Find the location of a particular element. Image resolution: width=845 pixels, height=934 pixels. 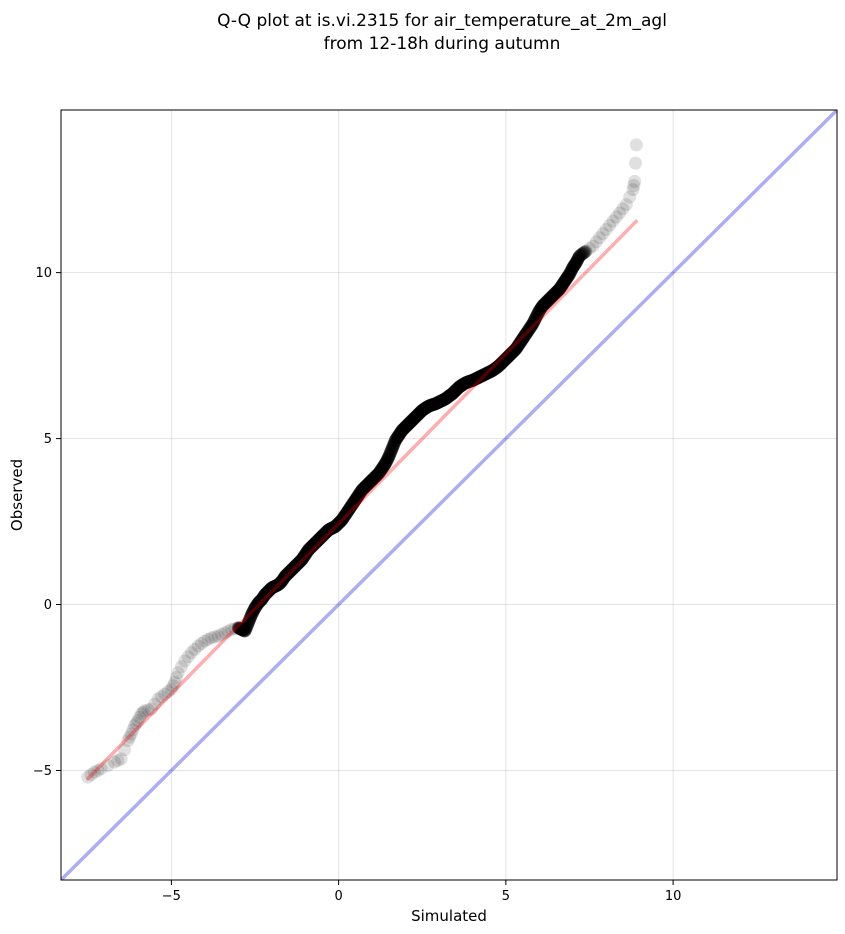

x-axis-ticks: −5 0 5 10 is located at coordinates (421, 892).